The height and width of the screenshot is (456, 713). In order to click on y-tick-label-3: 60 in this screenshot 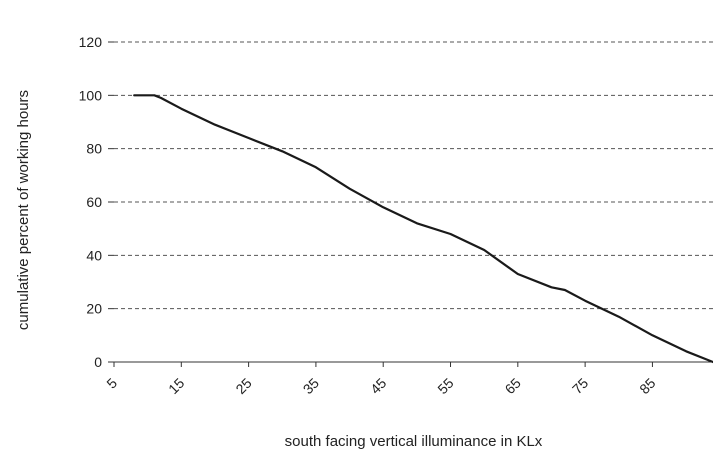, I will do `click(94, 202)`.